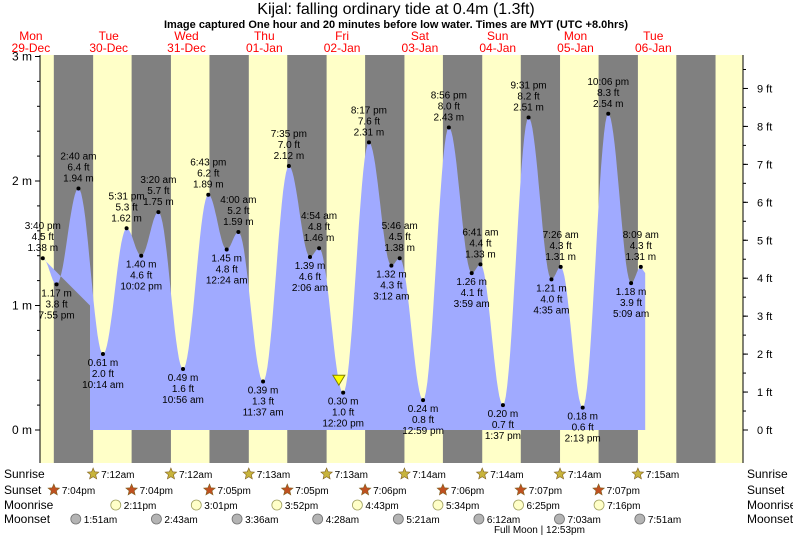 Image resolution: width=793 pixels, height=538 pixels. I want to click on tide-m-label: 0.39 m, so click(263, 390).